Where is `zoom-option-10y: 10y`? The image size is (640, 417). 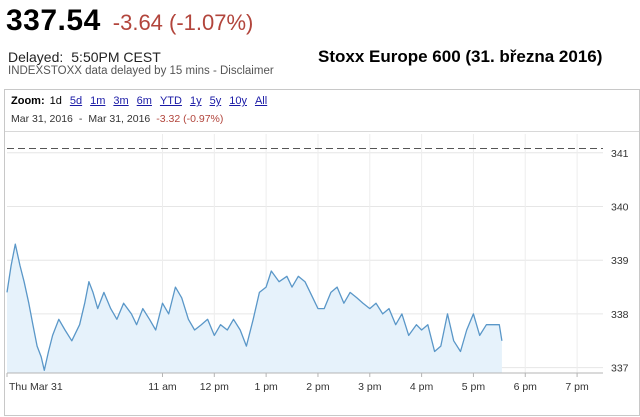
zoom-option-10y: 10y is located at coordinates (238, 101).